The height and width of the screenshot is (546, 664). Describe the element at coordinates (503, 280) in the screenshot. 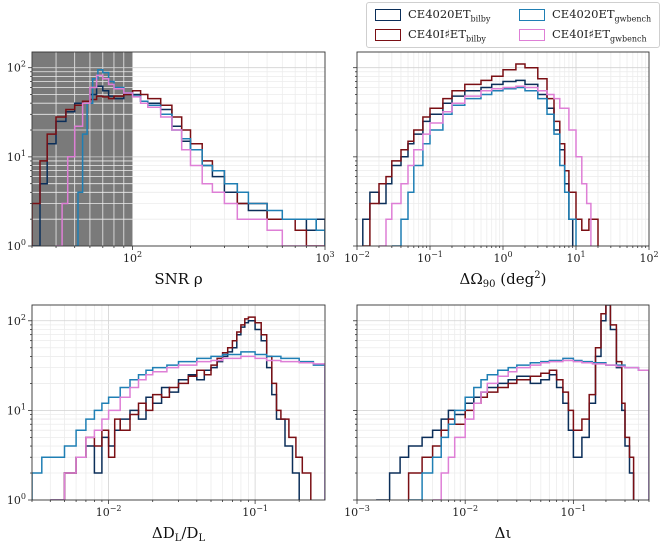

I see `xlabel-omega: ΔΩ90 (deg2)` at that location.